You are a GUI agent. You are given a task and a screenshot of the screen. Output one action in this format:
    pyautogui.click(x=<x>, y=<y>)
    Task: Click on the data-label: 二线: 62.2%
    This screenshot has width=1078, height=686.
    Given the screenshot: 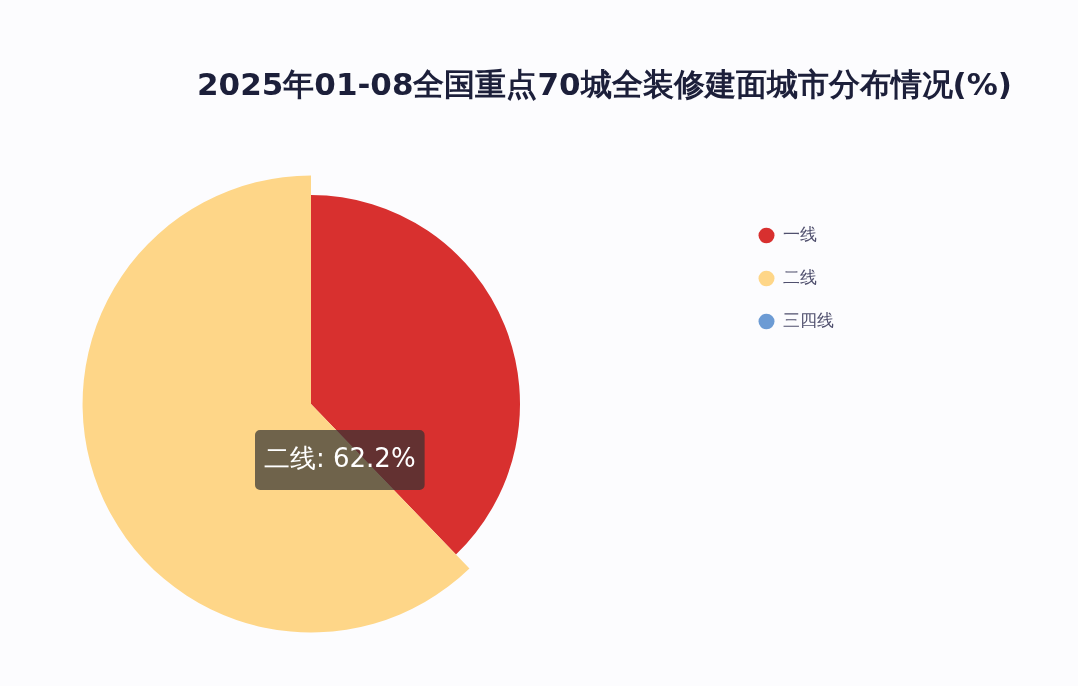 What is the action you would take?
    pyautogui.click(x=340, y=457)
    